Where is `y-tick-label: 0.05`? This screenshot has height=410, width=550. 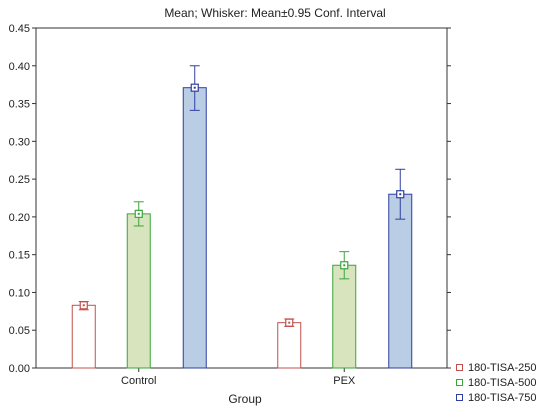
y-tick-label: 0.05 is located at coordinates (19, 331).